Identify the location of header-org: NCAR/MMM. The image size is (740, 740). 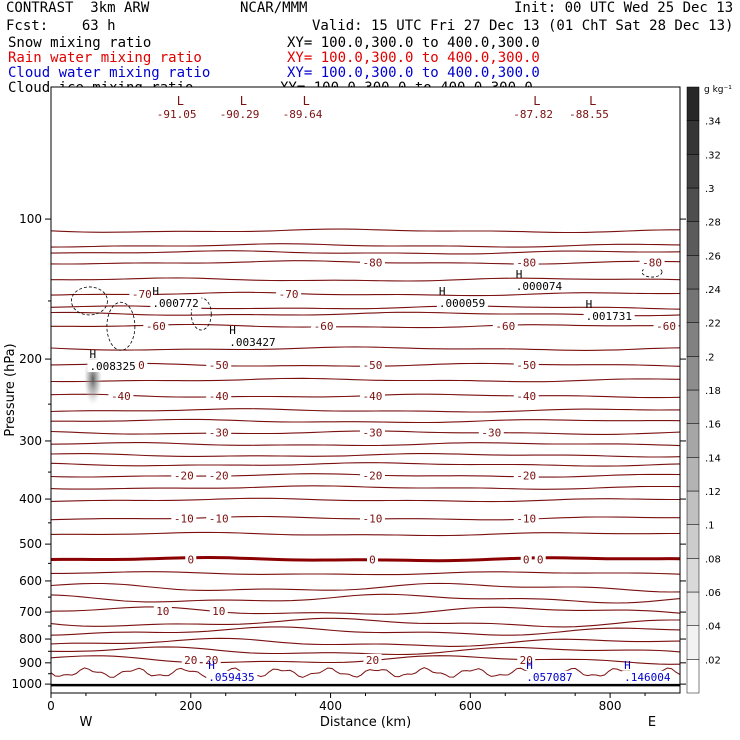
(274, 8).